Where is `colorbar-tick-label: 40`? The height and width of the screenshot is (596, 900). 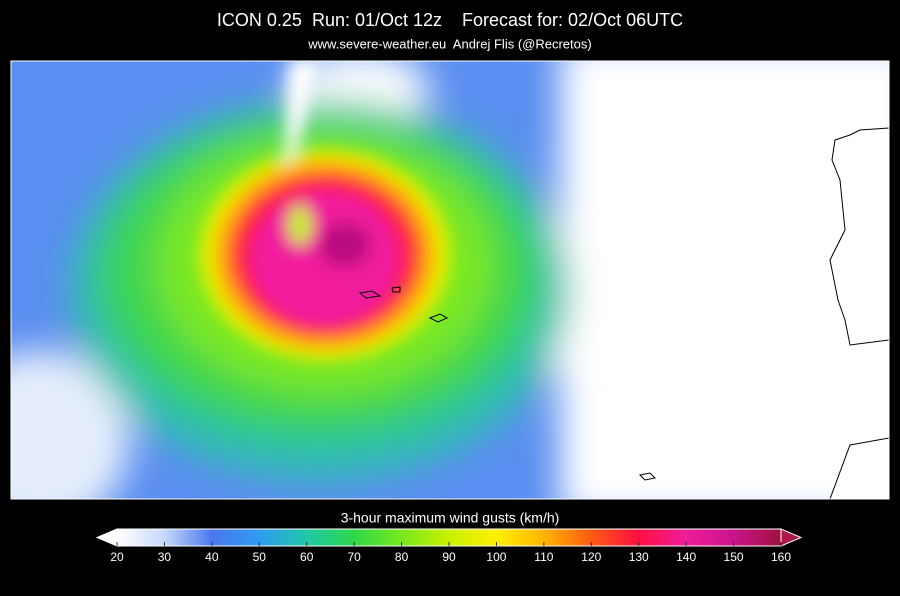 colorbar-tick-label: 40 is located at coordinates (212, 557).